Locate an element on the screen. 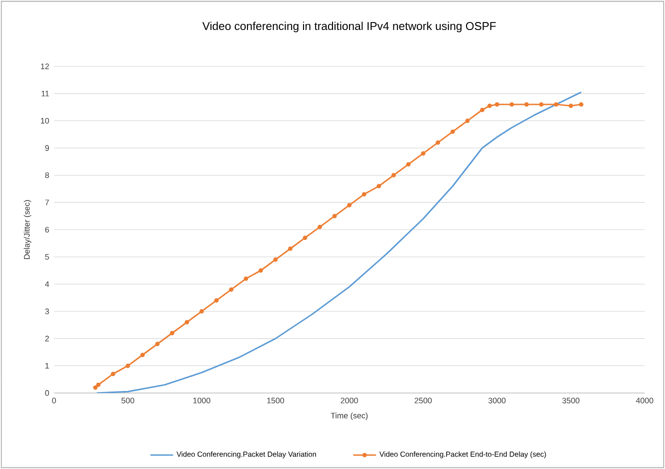 The width and height of the screenshot is (665, 469). x-tick-label: 500 is located at coordinates (127, 401).